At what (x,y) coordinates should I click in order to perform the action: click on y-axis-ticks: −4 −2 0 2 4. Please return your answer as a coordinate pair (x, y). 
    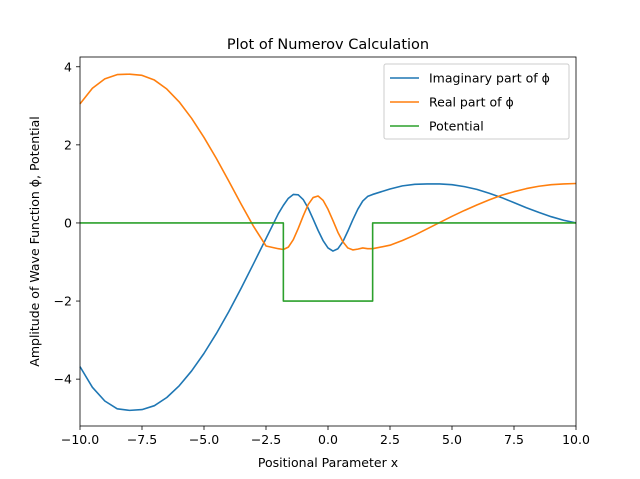
    Looking at the image, I should click on (67, 223).